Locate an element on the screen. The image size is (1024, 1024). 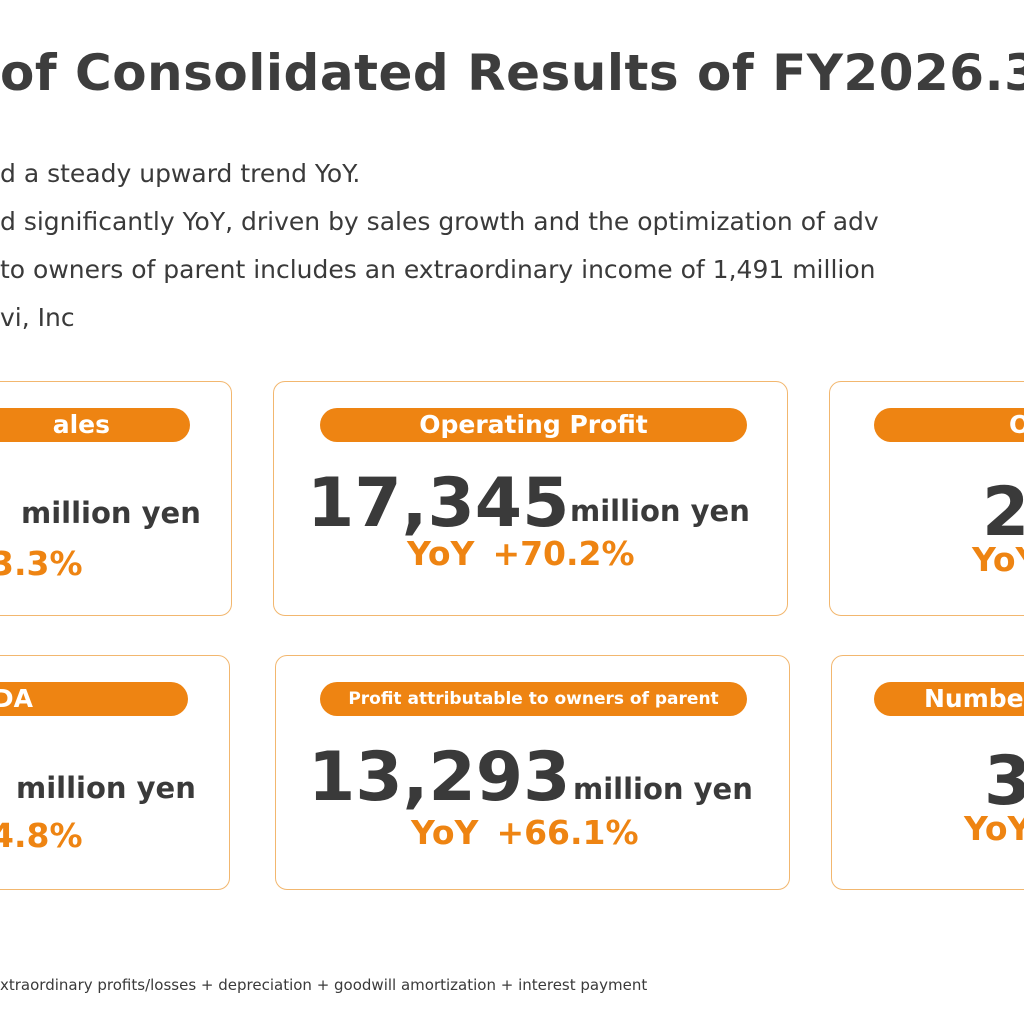
card-operating-profit-yoy-value: +70.2% is located at coordinates (563, 553).